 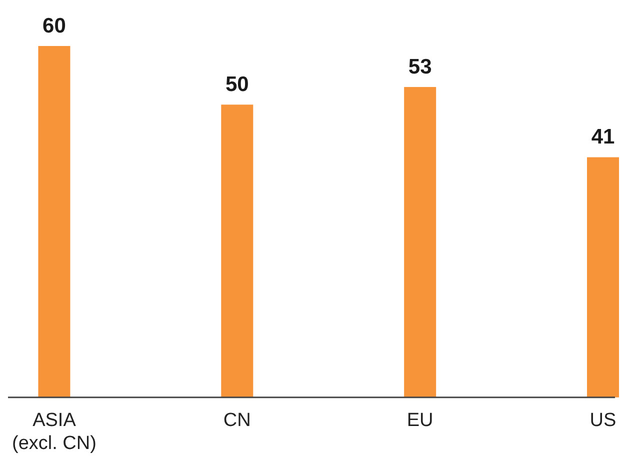 I want to click on data-label: 41, so click(x=603, y=137).